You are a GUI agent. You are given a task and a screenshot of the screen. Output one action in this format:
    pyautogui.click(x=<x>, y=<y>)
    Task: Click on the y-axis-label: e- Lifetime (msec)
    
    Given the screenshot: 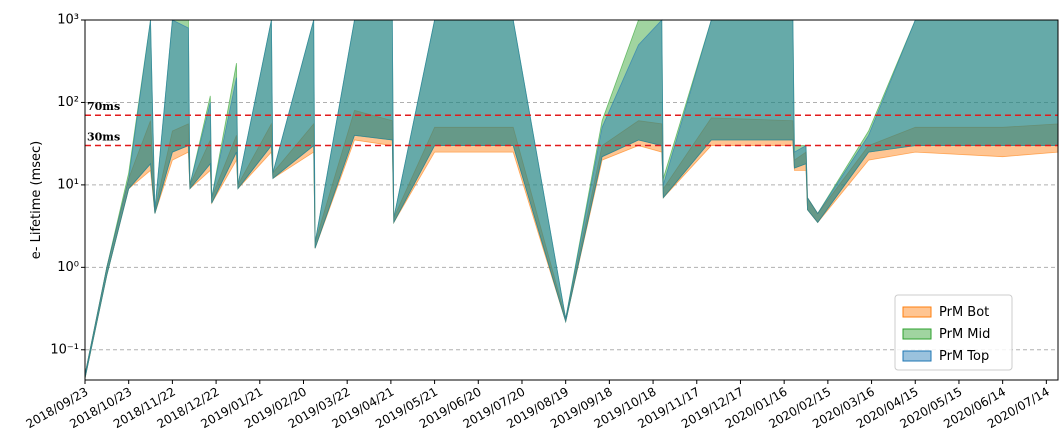 What is the action you would take?
    pyautogui.click(x=36, y=200)
    